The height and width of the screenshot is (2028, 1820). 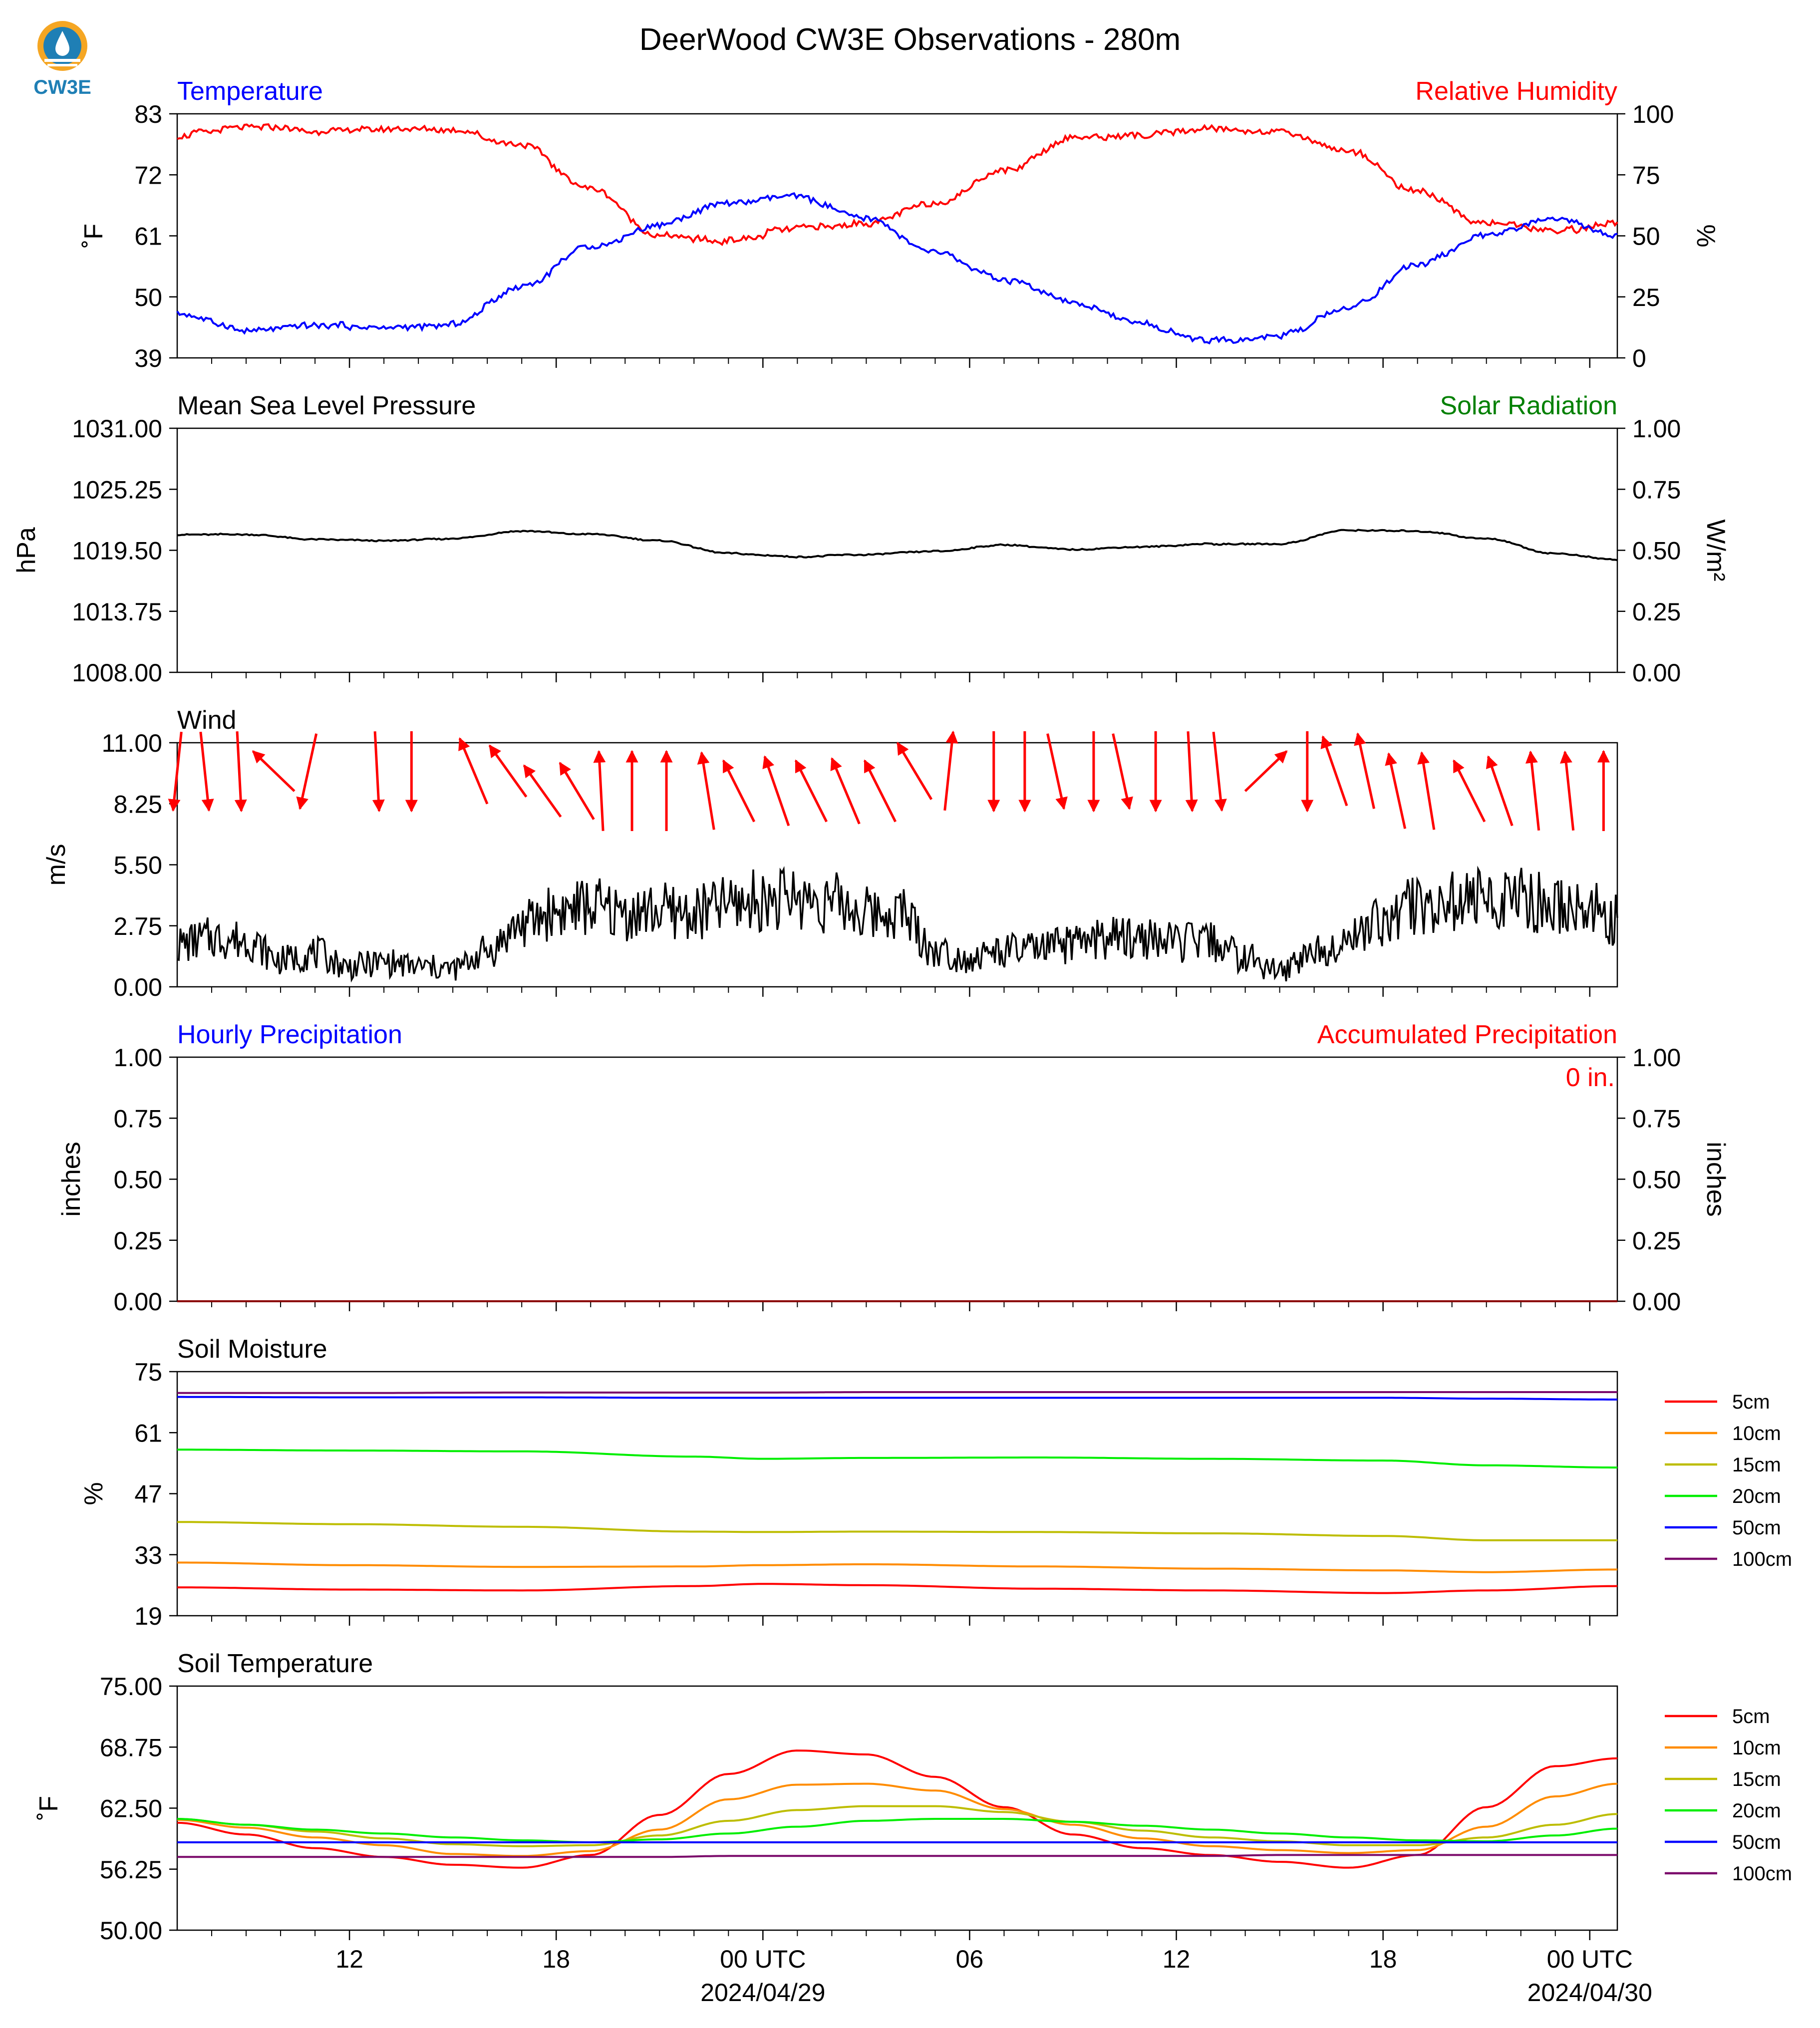 I want to click on xtick-label: 12, so click(x=1177, y=1959).